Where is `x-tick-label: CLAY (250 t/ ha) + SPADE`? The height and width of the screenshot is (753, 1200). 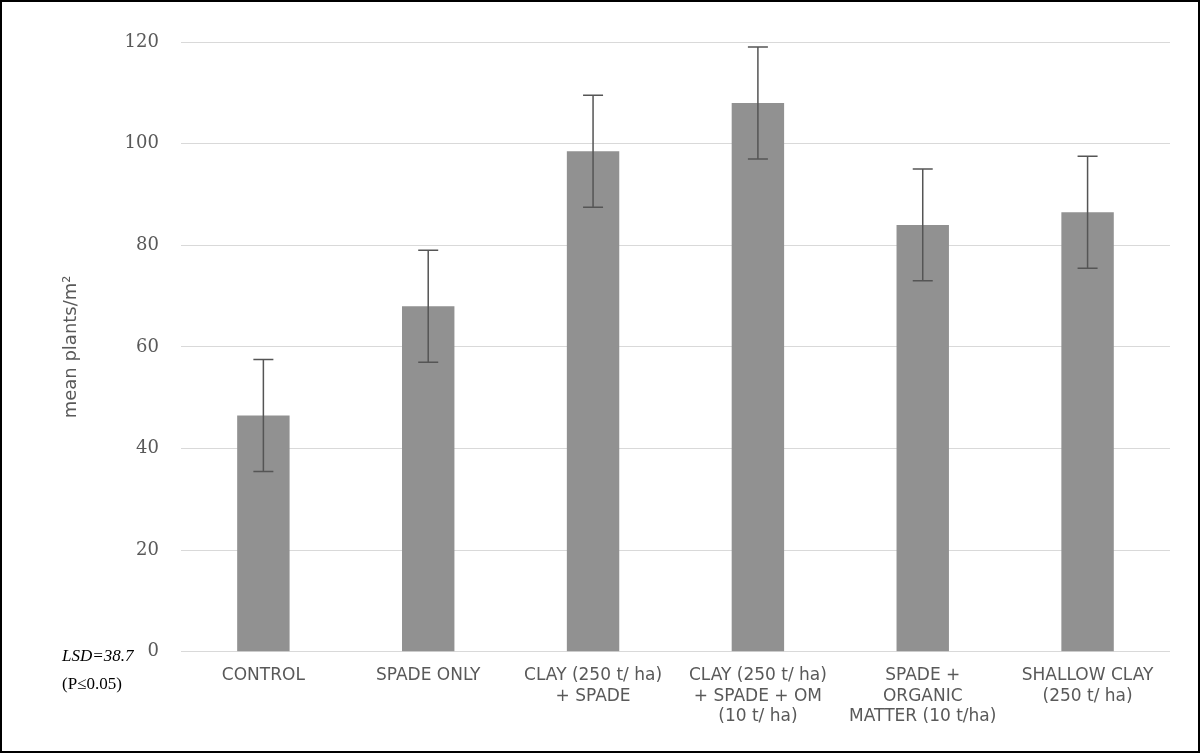
x-tick-label: CLAY (250 t/ ha) + SPADE is located at coordinates (593, 684).